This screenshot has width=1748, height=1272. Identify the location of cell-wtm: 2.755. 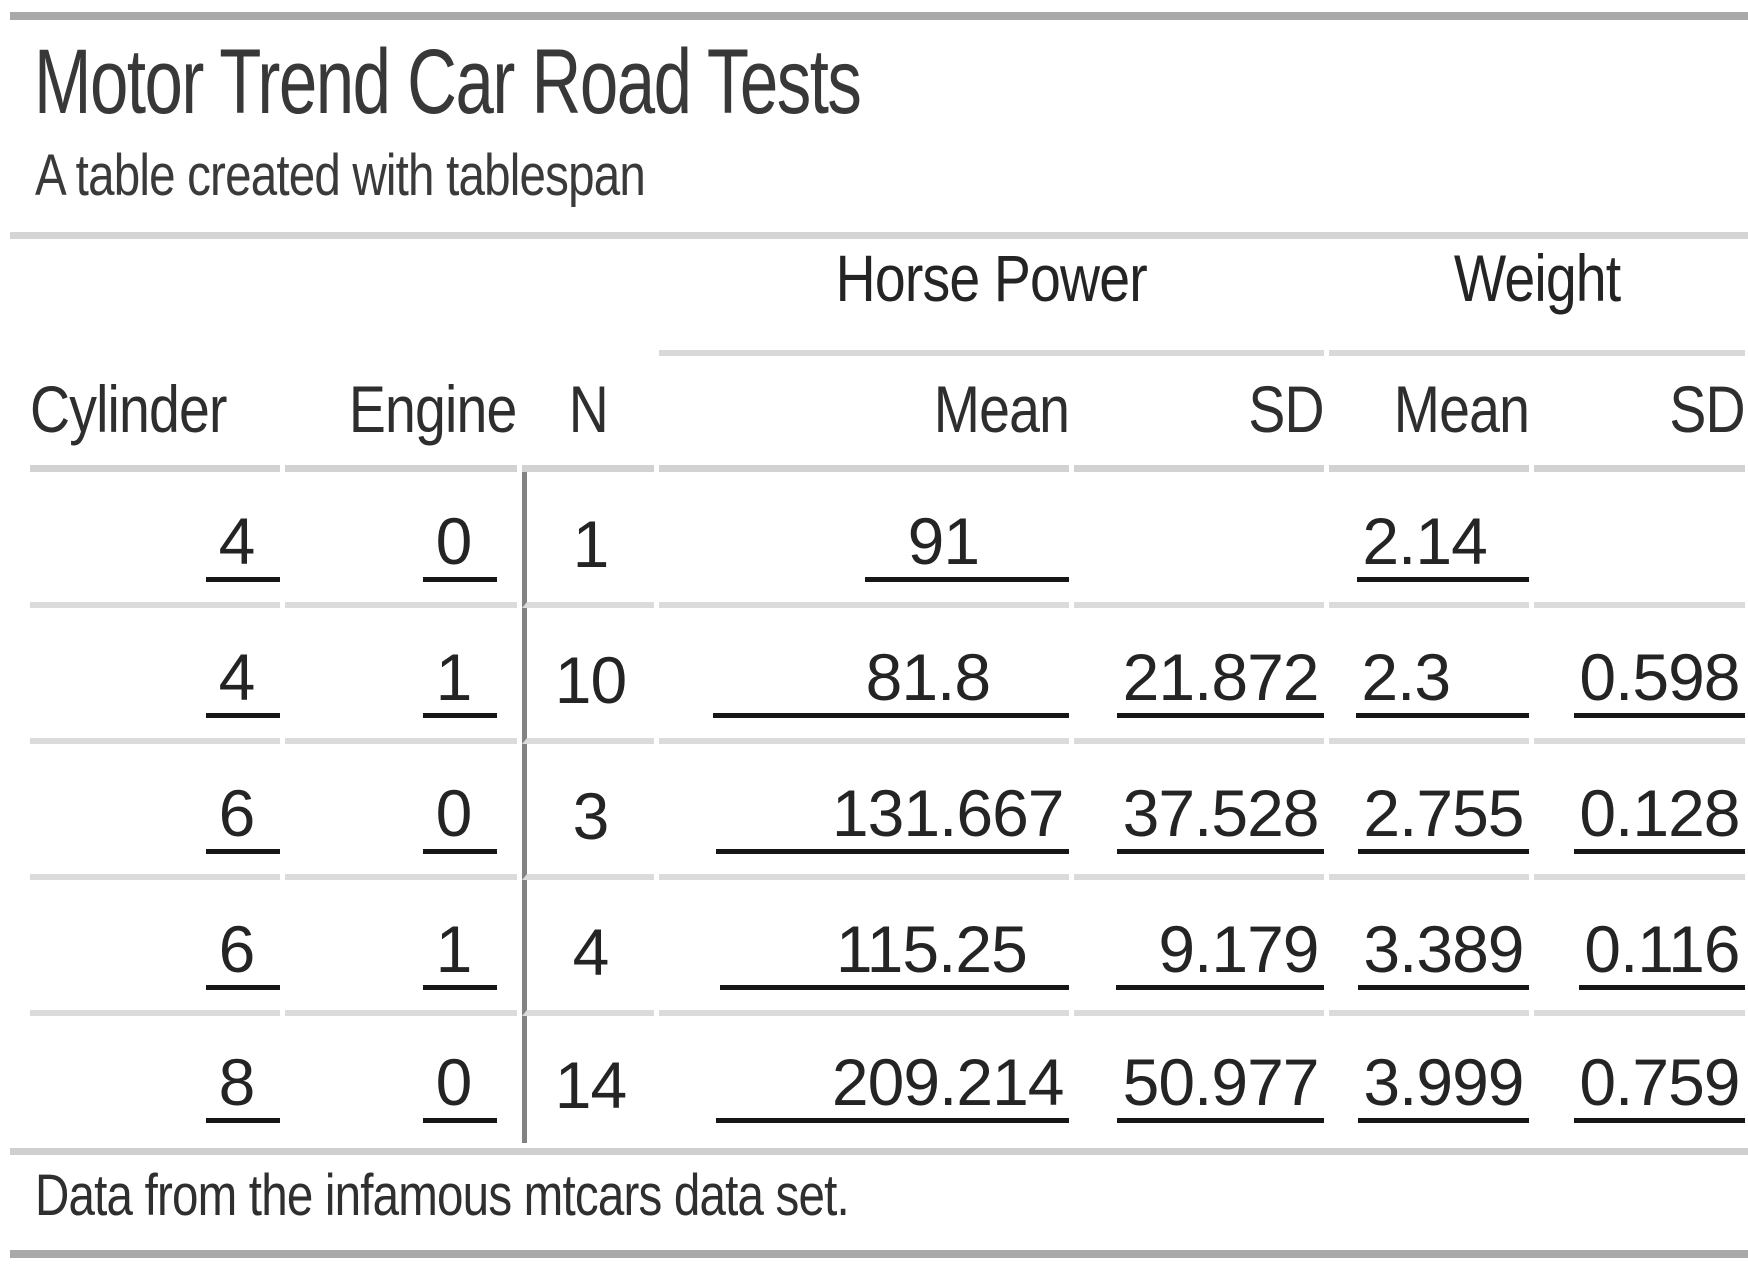
(1429, 812).